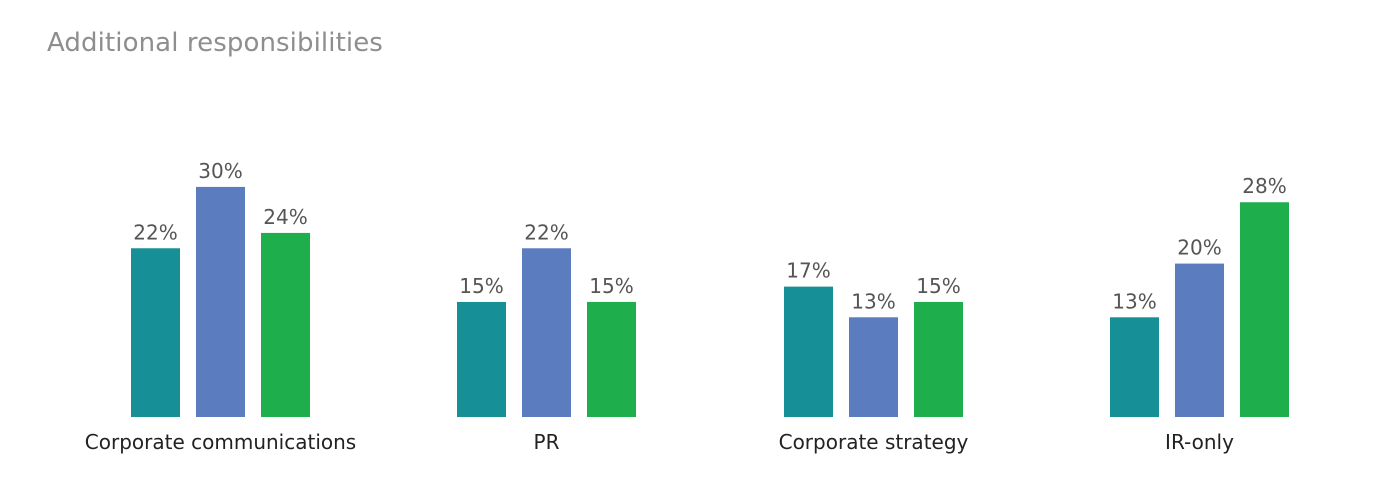  What do you see at coordinates (285, 217) in the screenshot?
I see `value-label-1-3: 24%` at bounding box center [285, 217].